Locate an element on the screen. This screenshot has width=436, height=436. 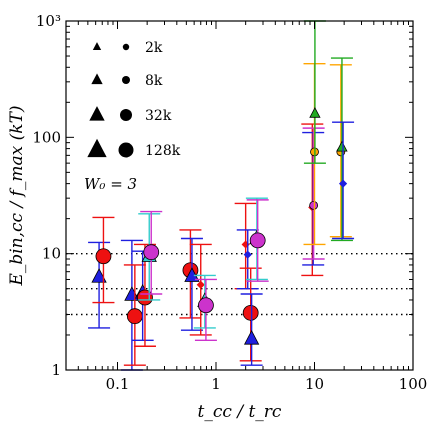
legend-label: 8k is located at coordinates (154, 81).